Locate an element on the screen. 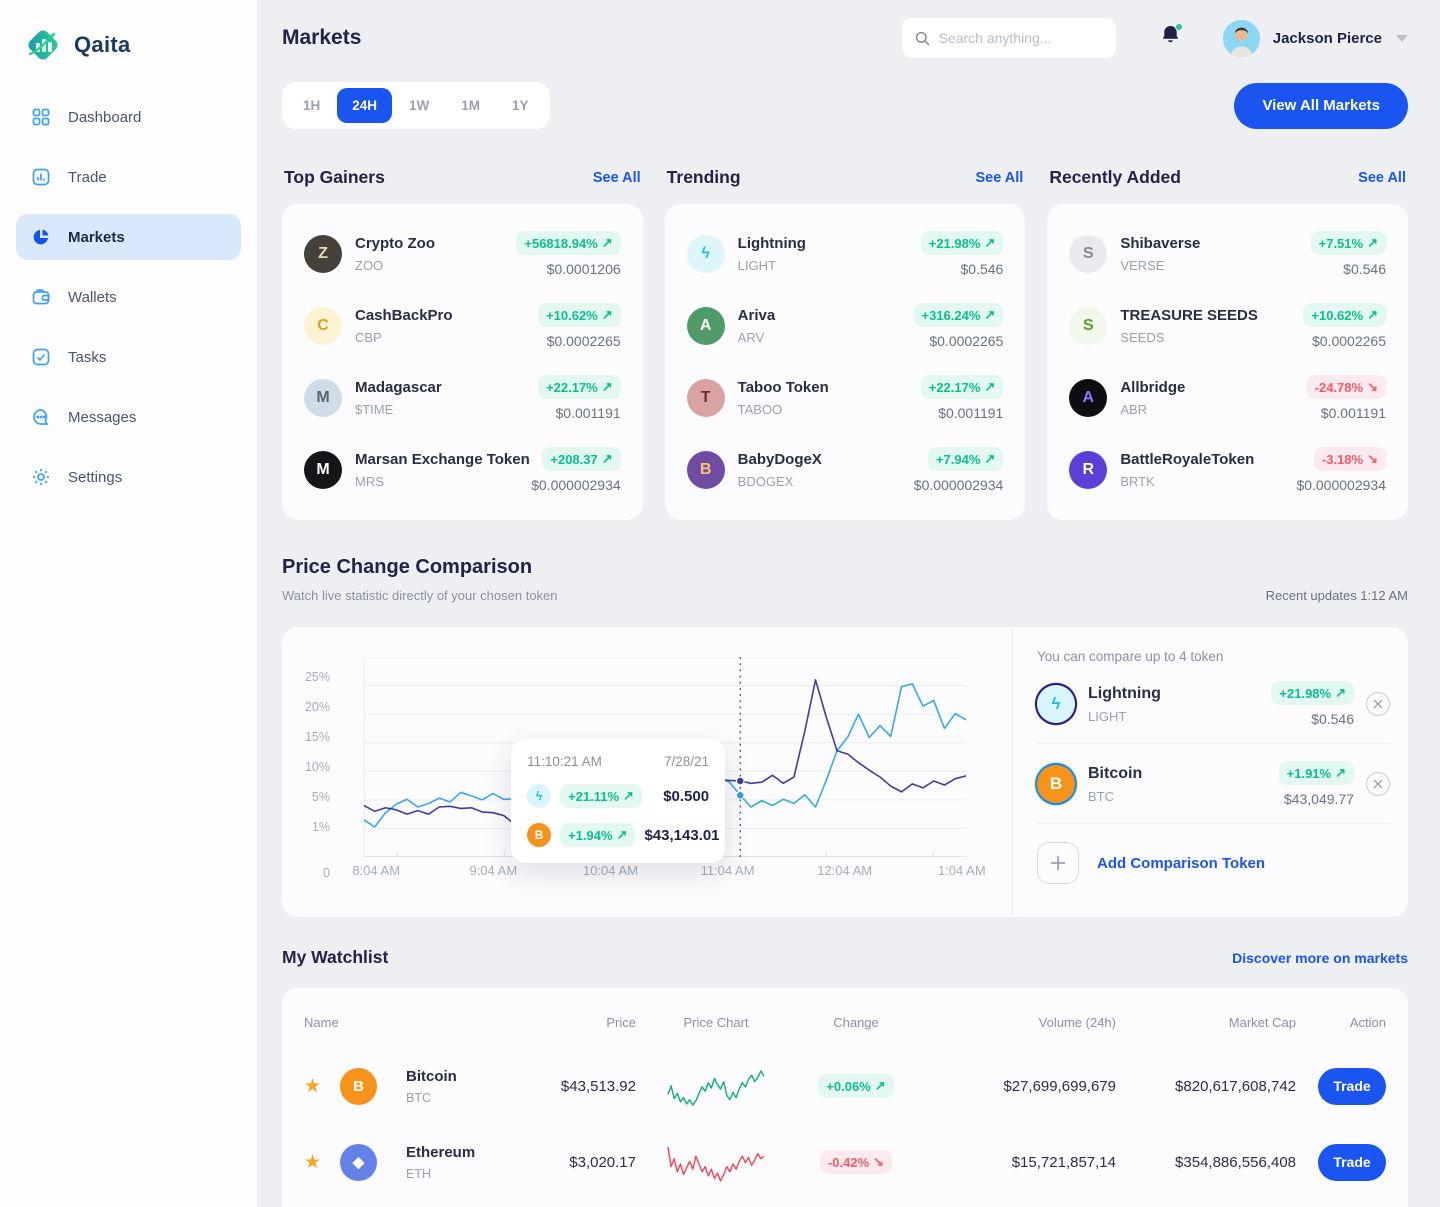 The image size is (1440, 1207). change-badge: -3.18% ↘ is located at coordinates (1349, 459).